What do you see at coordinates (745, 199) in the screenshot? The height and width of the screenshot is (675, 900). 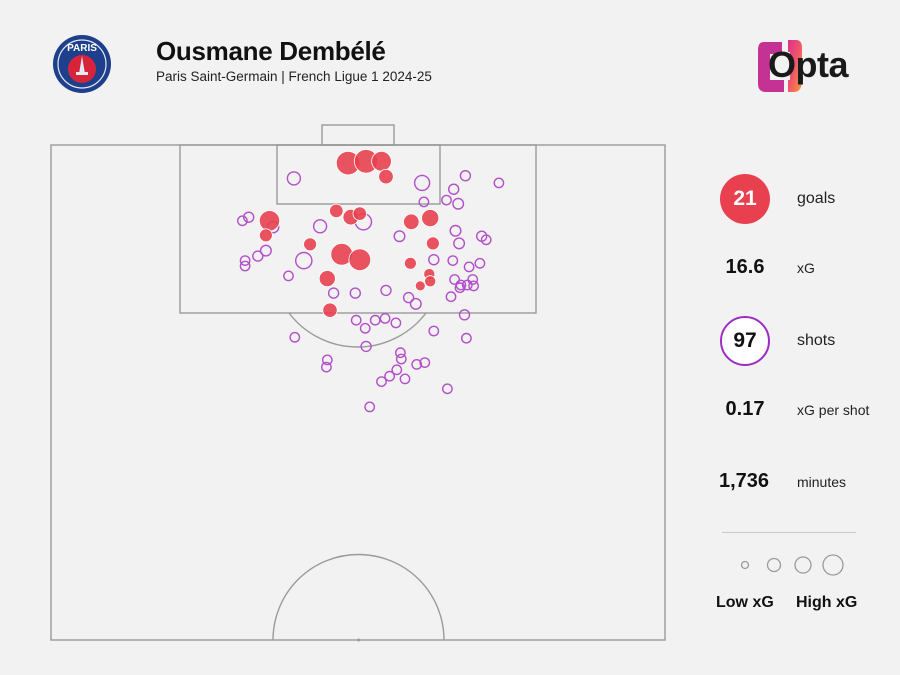 I see `goals-badge: 21` at bounding box center [745, 199].